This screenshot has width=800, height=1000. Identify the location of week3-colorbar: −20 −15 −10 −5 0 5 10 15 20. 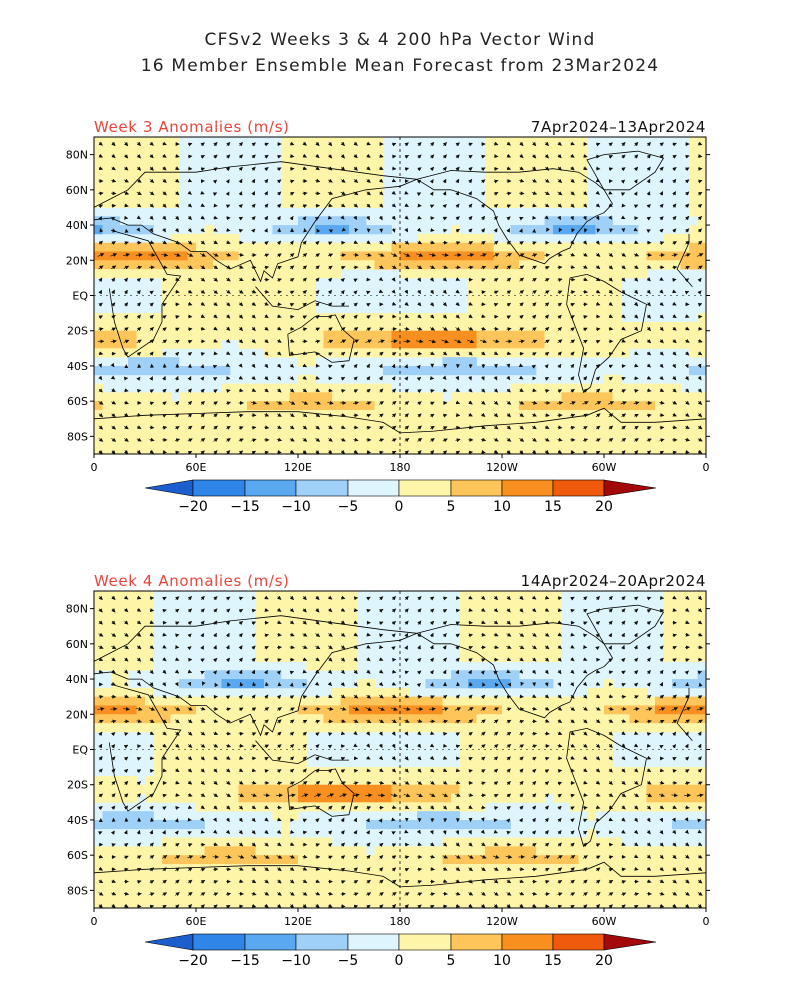
(400, 497).